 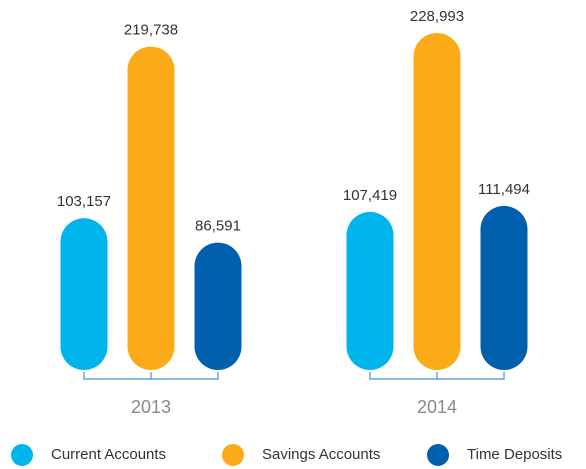 I want to click on x-tick-label: 2014, so click(x=437, y=407).